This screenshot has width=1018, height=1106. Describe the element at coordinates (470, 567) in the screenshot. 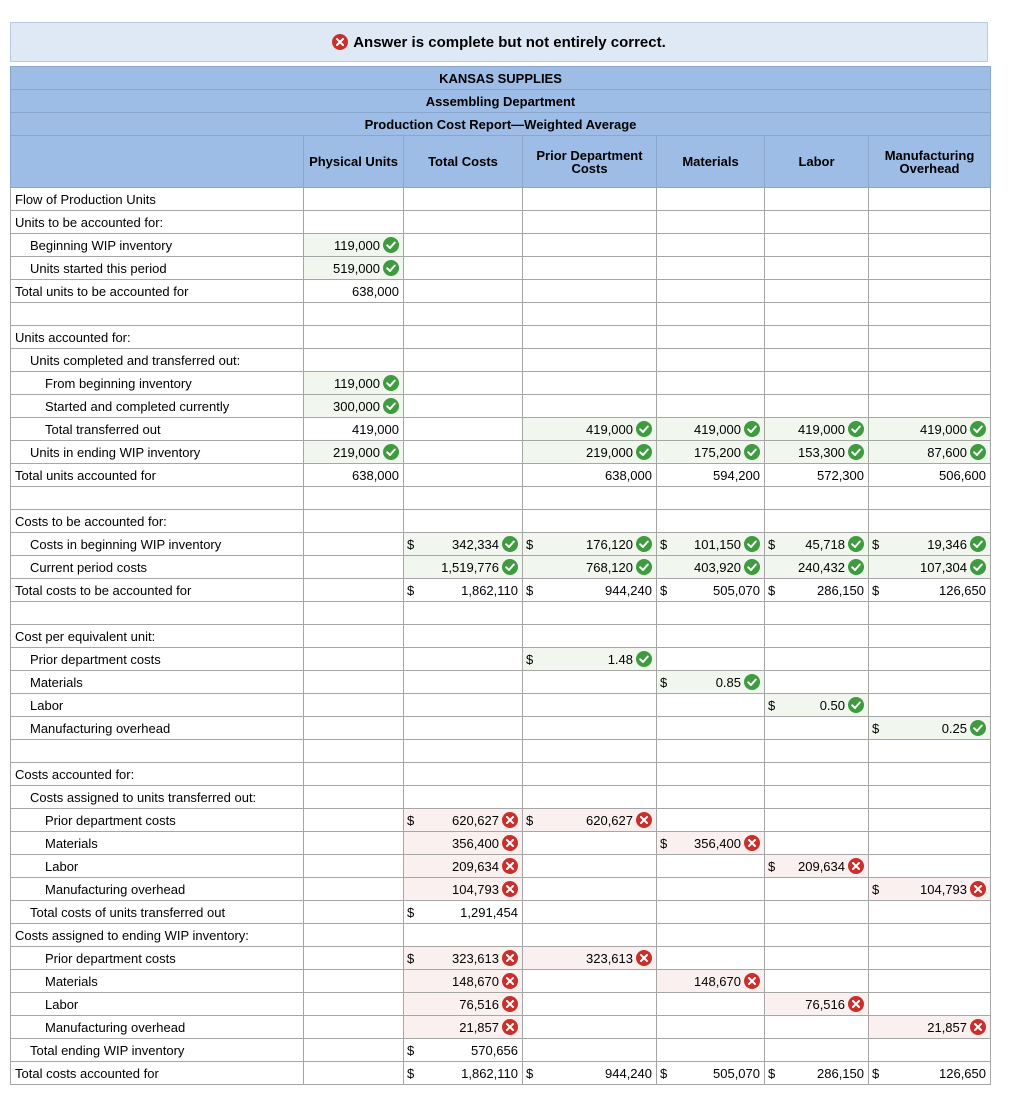

I see `cell-value: 1,519,776` at that location.